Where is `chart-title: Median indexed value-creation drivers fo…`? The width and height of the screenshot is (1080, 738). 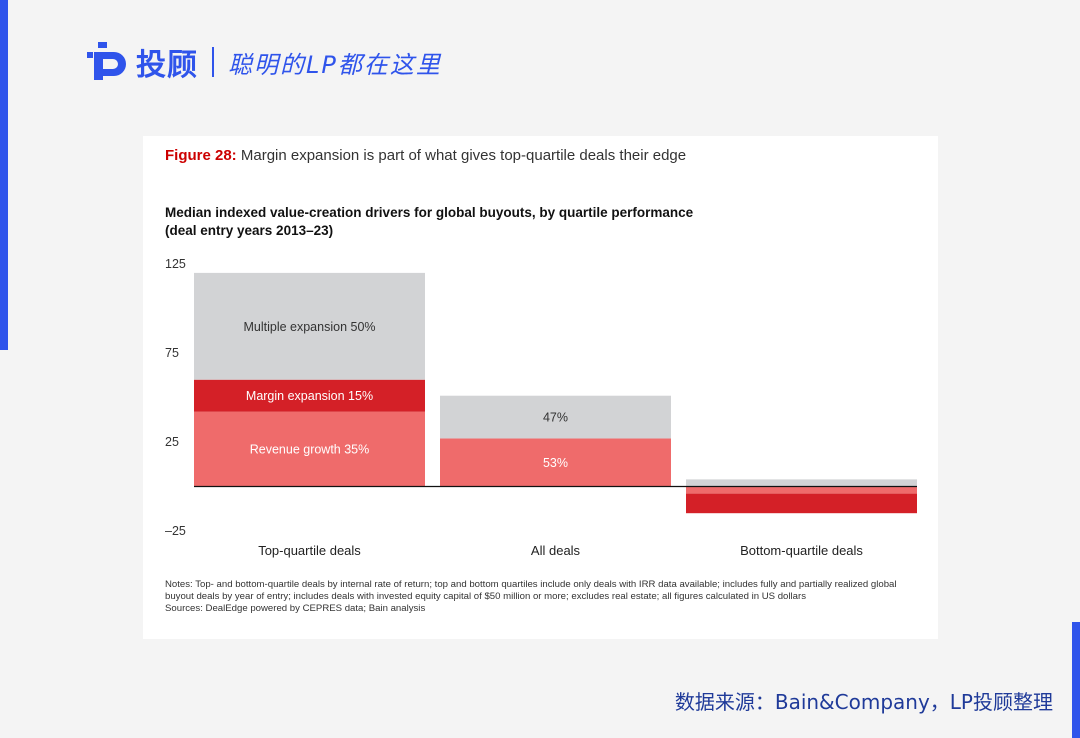 chart-title: Median indexed value-creation drivers fo… is located at coordinates (429, 212).